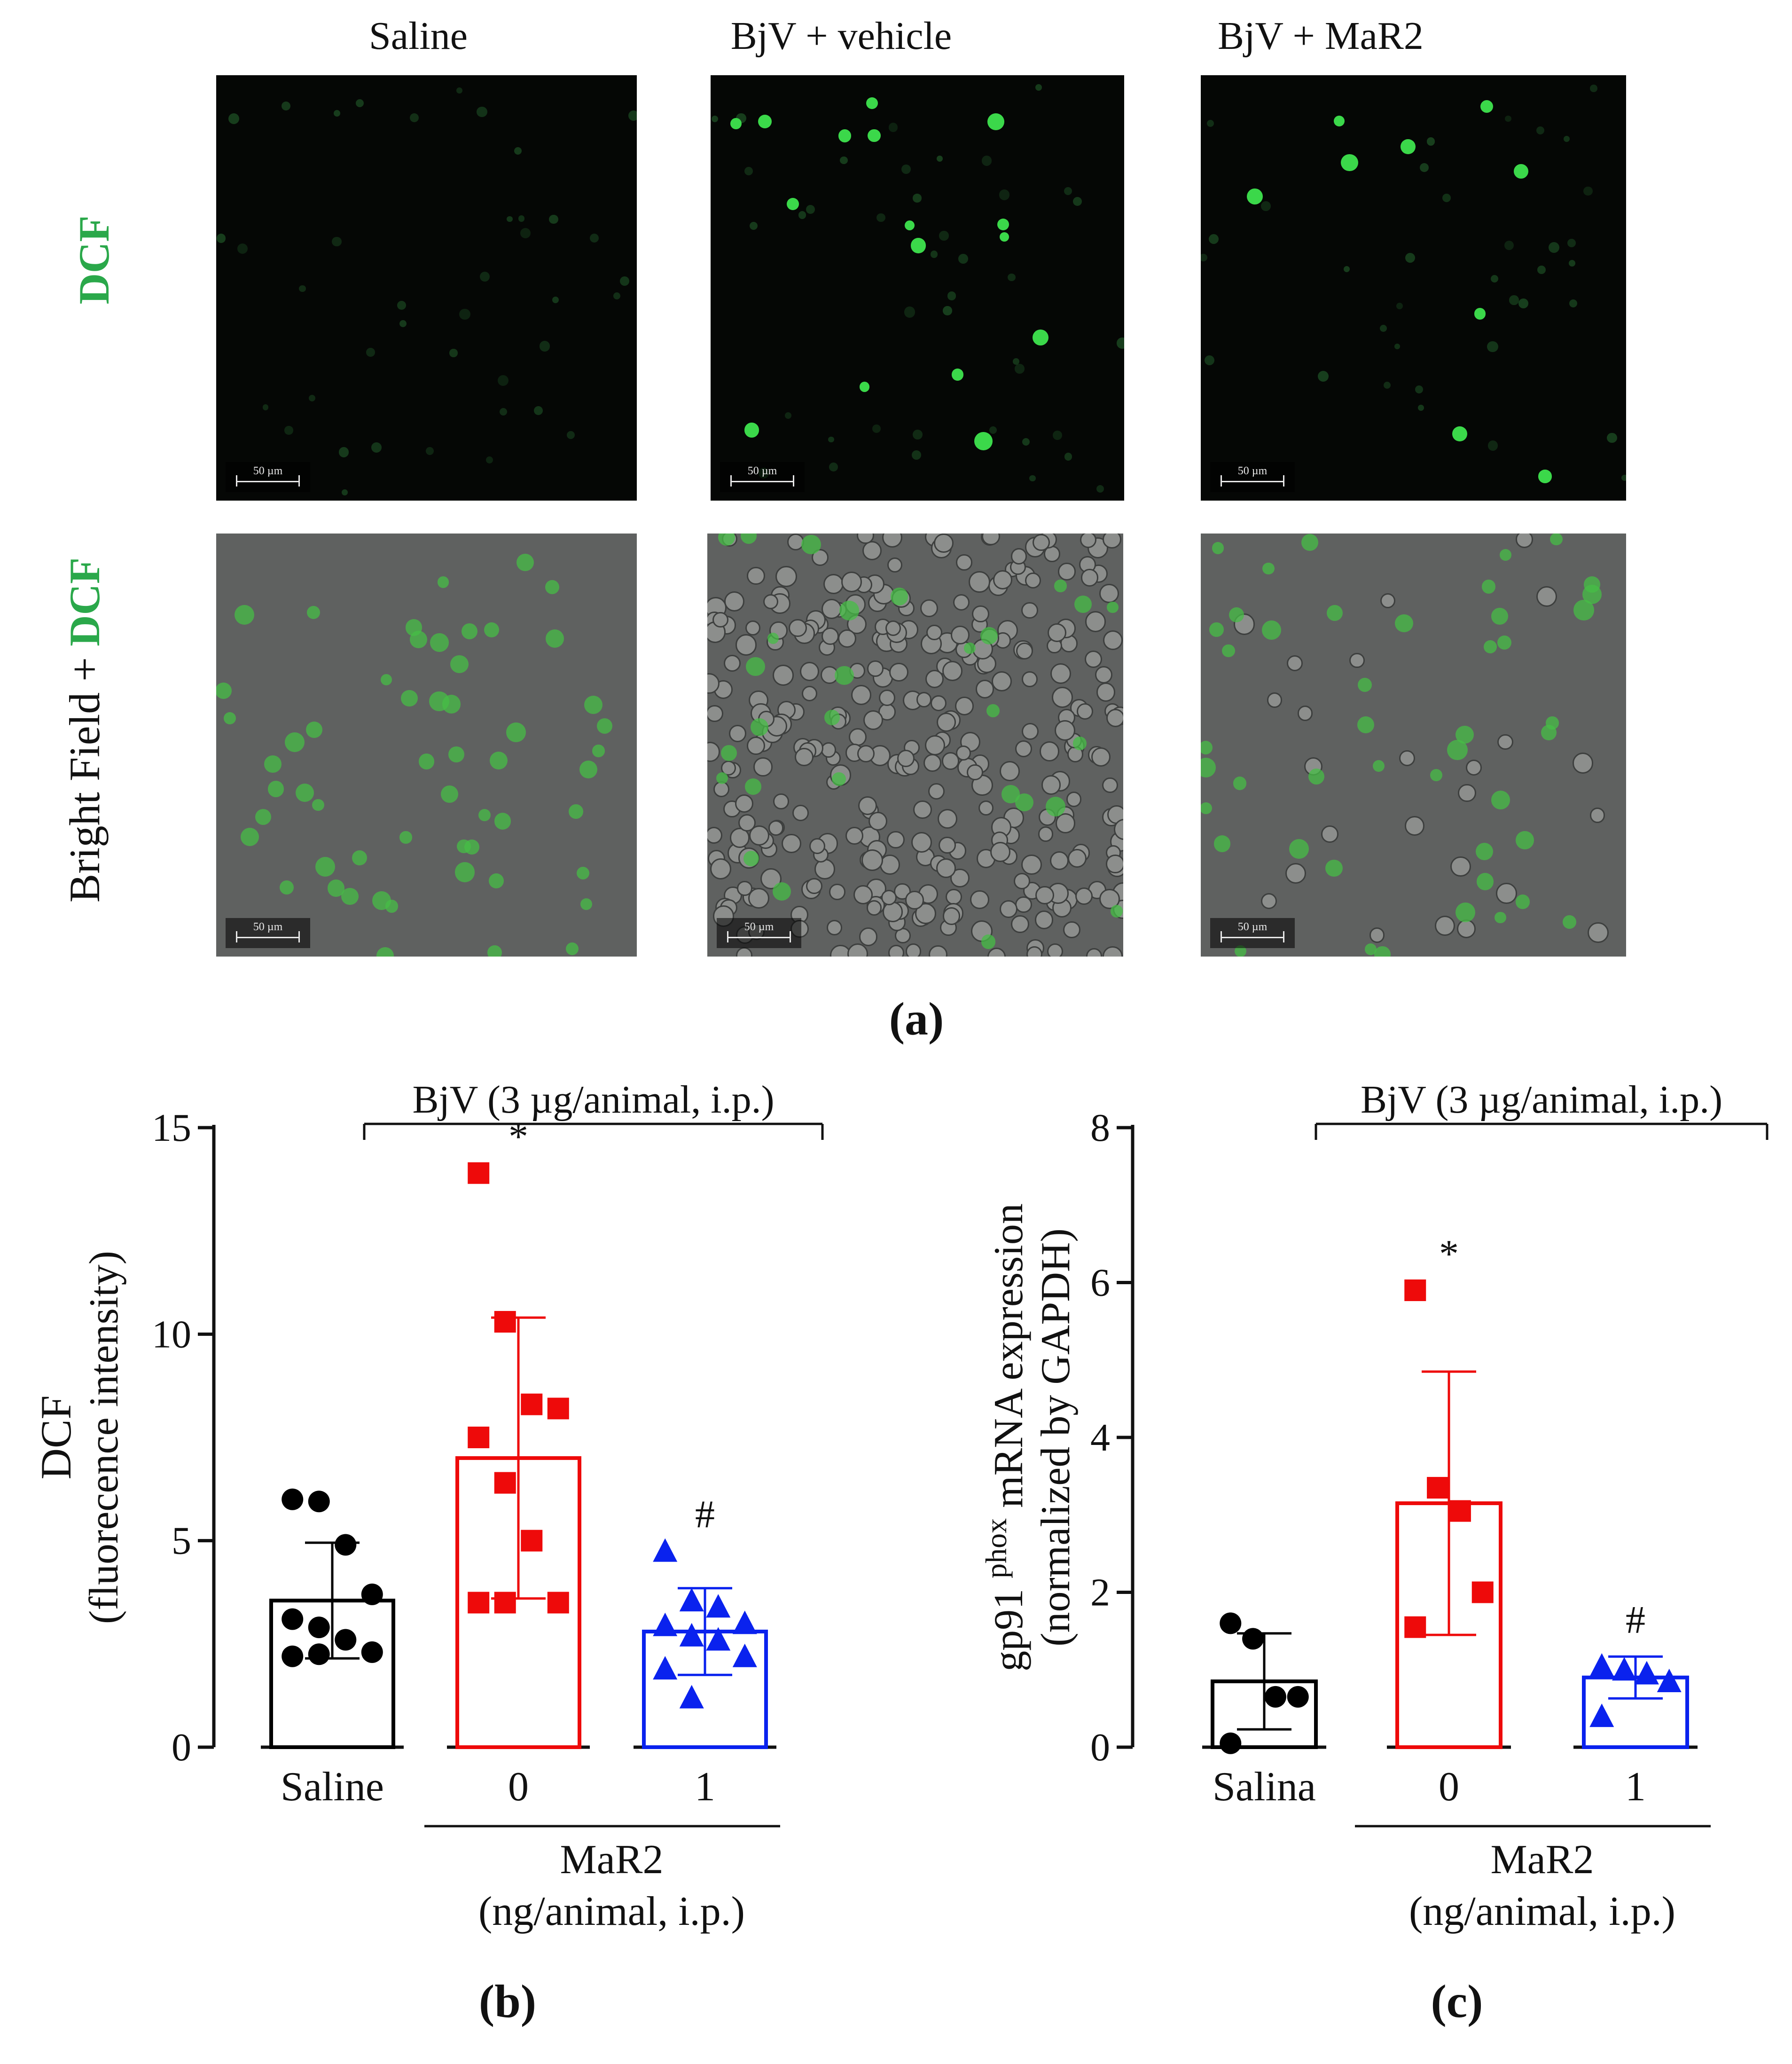 The image size is (1792, 2064). Describe the element at coordinates (916, 1019) in the screenshot. I see `panel-label-a: (a)` at that location.